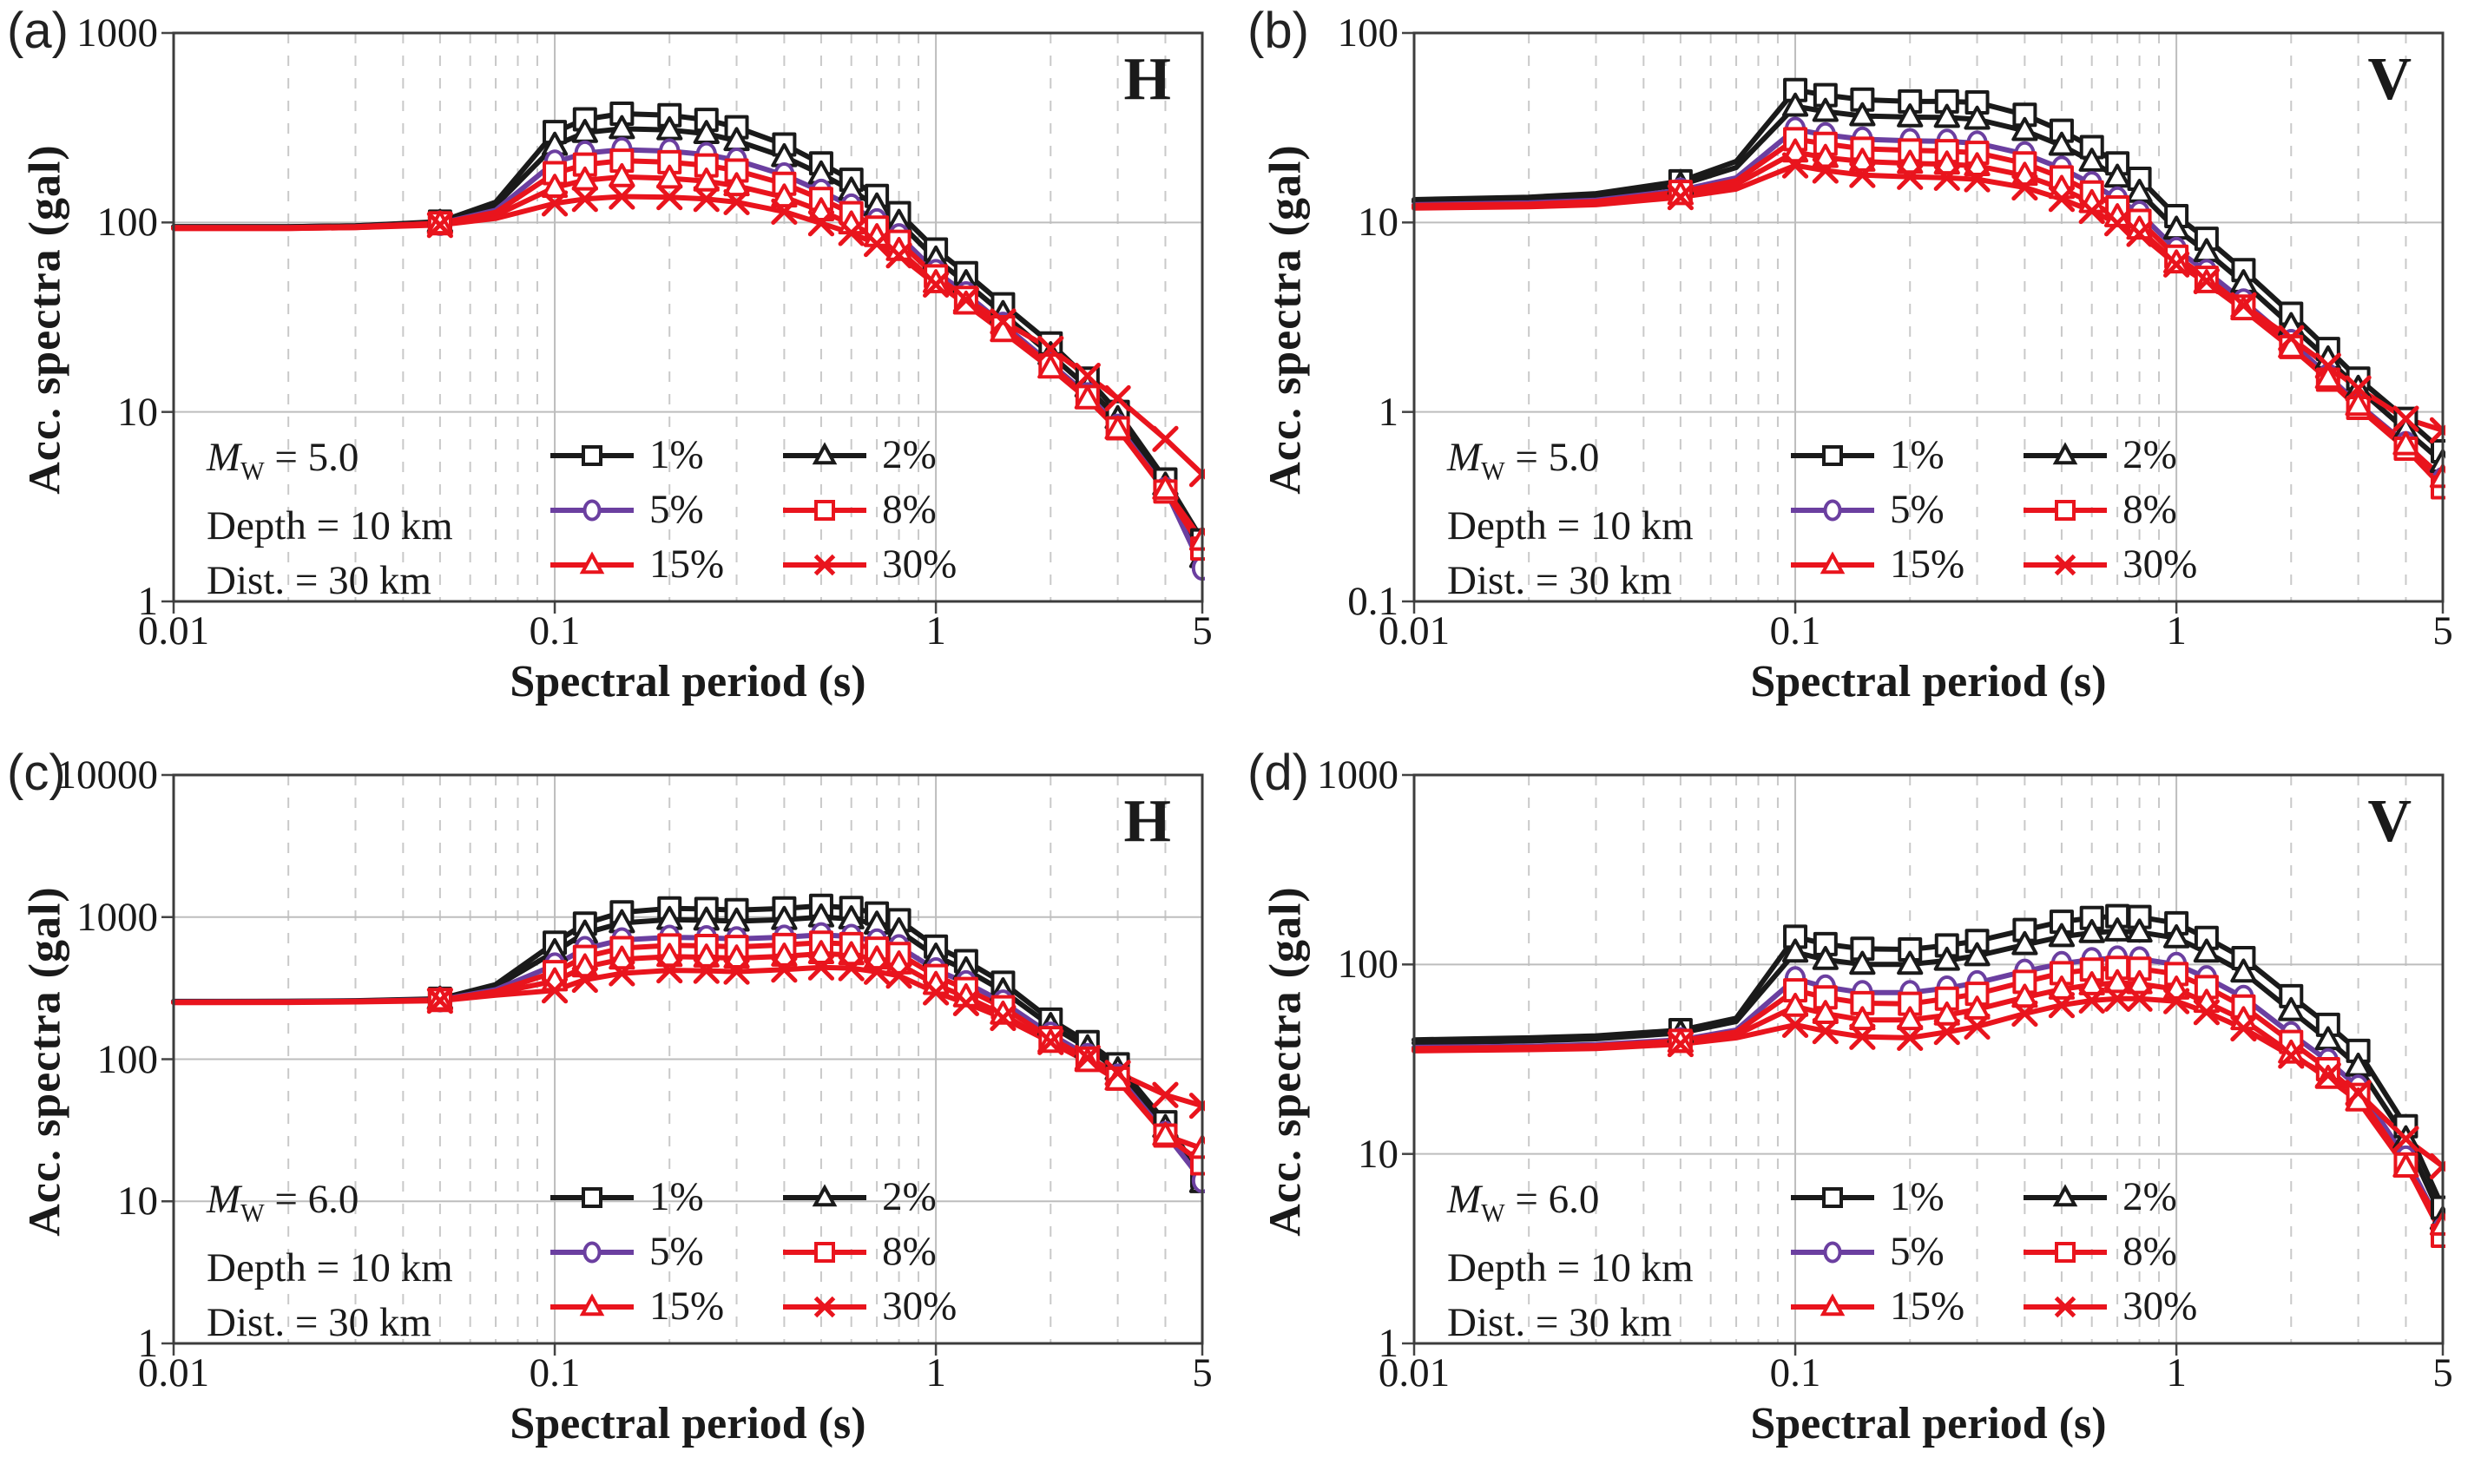 Image resolution: width=2481 pixels, height=1484 pixels. What do you see at coordinates (2056, 1074) in the screenshot?
I see `markers-2%` at bounding box center [2056, 1074].